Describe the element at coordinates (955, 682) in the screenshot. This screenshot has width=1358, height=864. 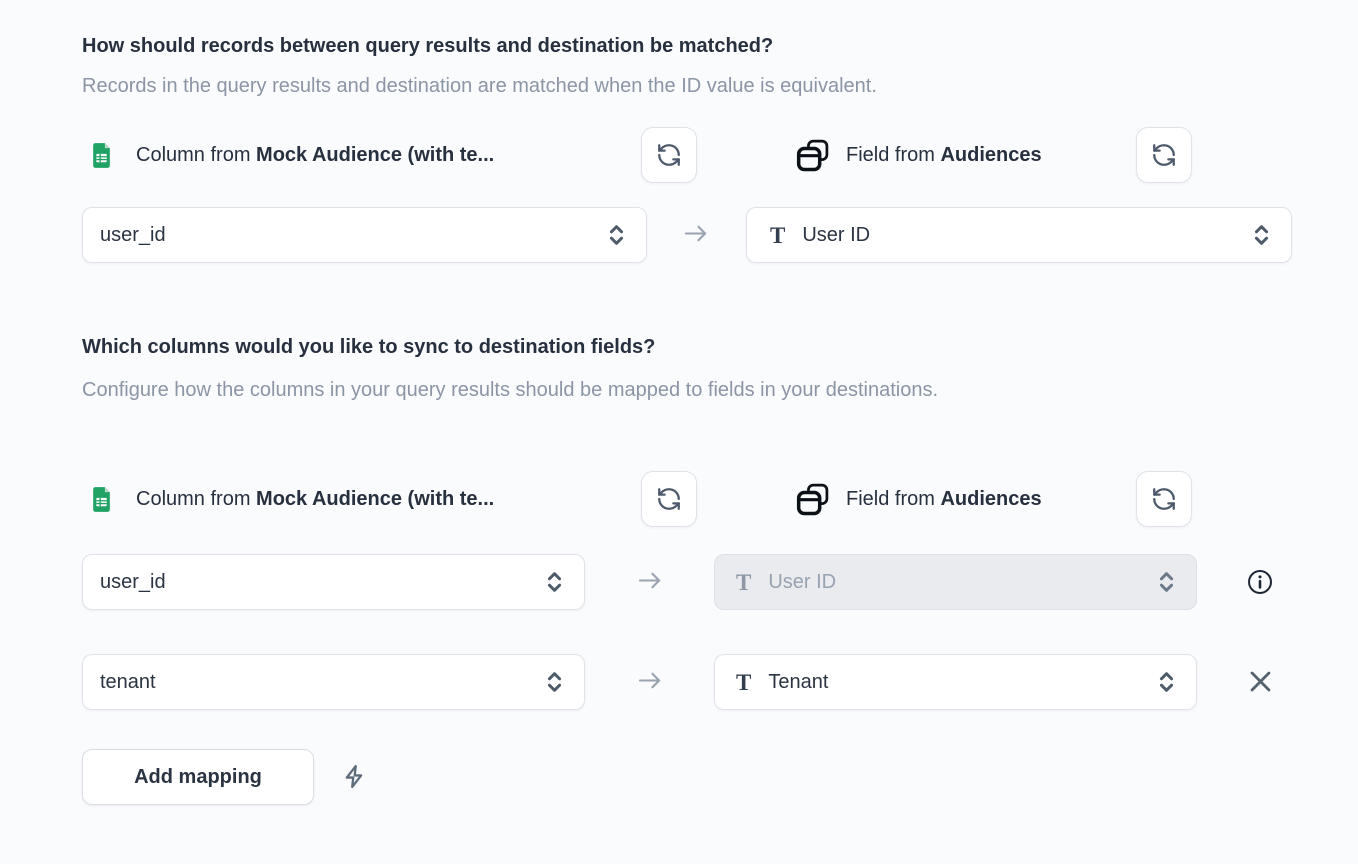
I see `mapping-destination-field-select: T Tenant` at that location.